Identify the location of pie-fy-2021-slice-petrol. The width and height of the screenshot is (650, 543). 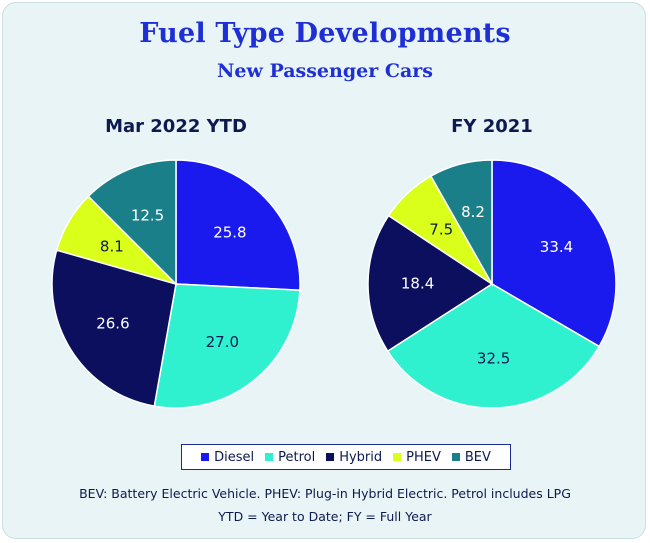
(493, 346).